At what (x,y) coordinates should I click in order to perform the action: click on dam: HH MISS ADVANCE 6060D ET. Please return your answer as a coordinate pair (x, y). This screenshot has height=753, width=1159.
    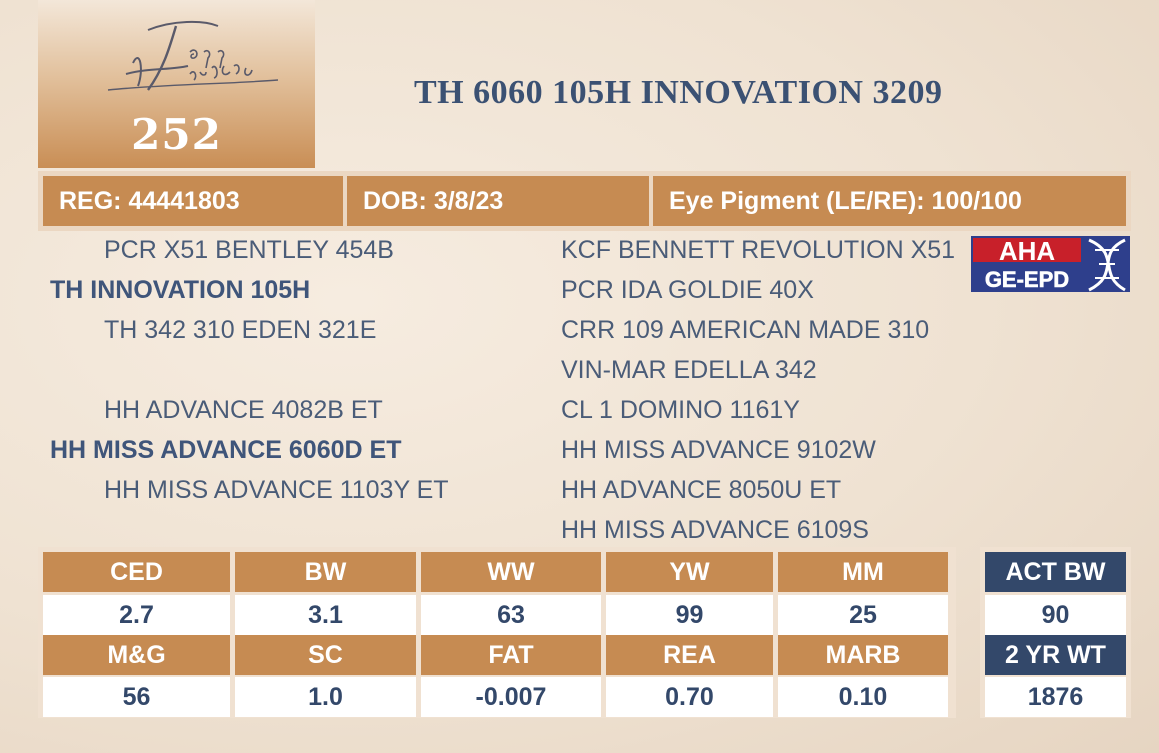
    Looking at the image, I should click on (226, 450).